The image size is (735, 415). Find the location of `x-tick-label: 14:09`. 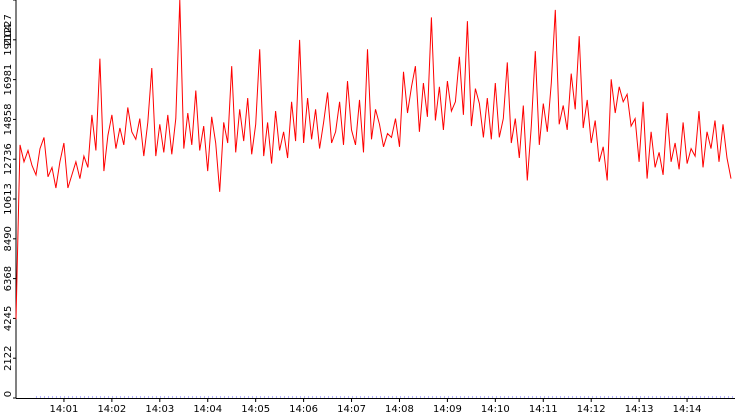

x-tick-label: 14:09 is located at coordinates (447, 409).